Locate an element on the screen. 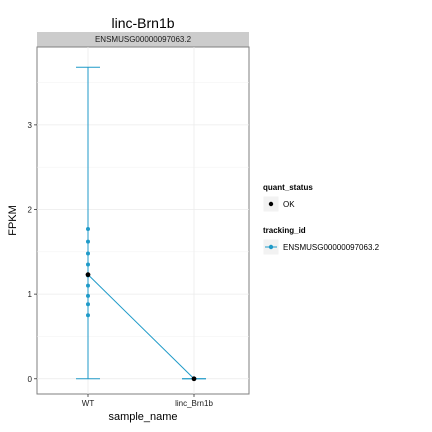 The image size is (432, 432). x-axis-label: sample_name is located at coordinates (142, 417).